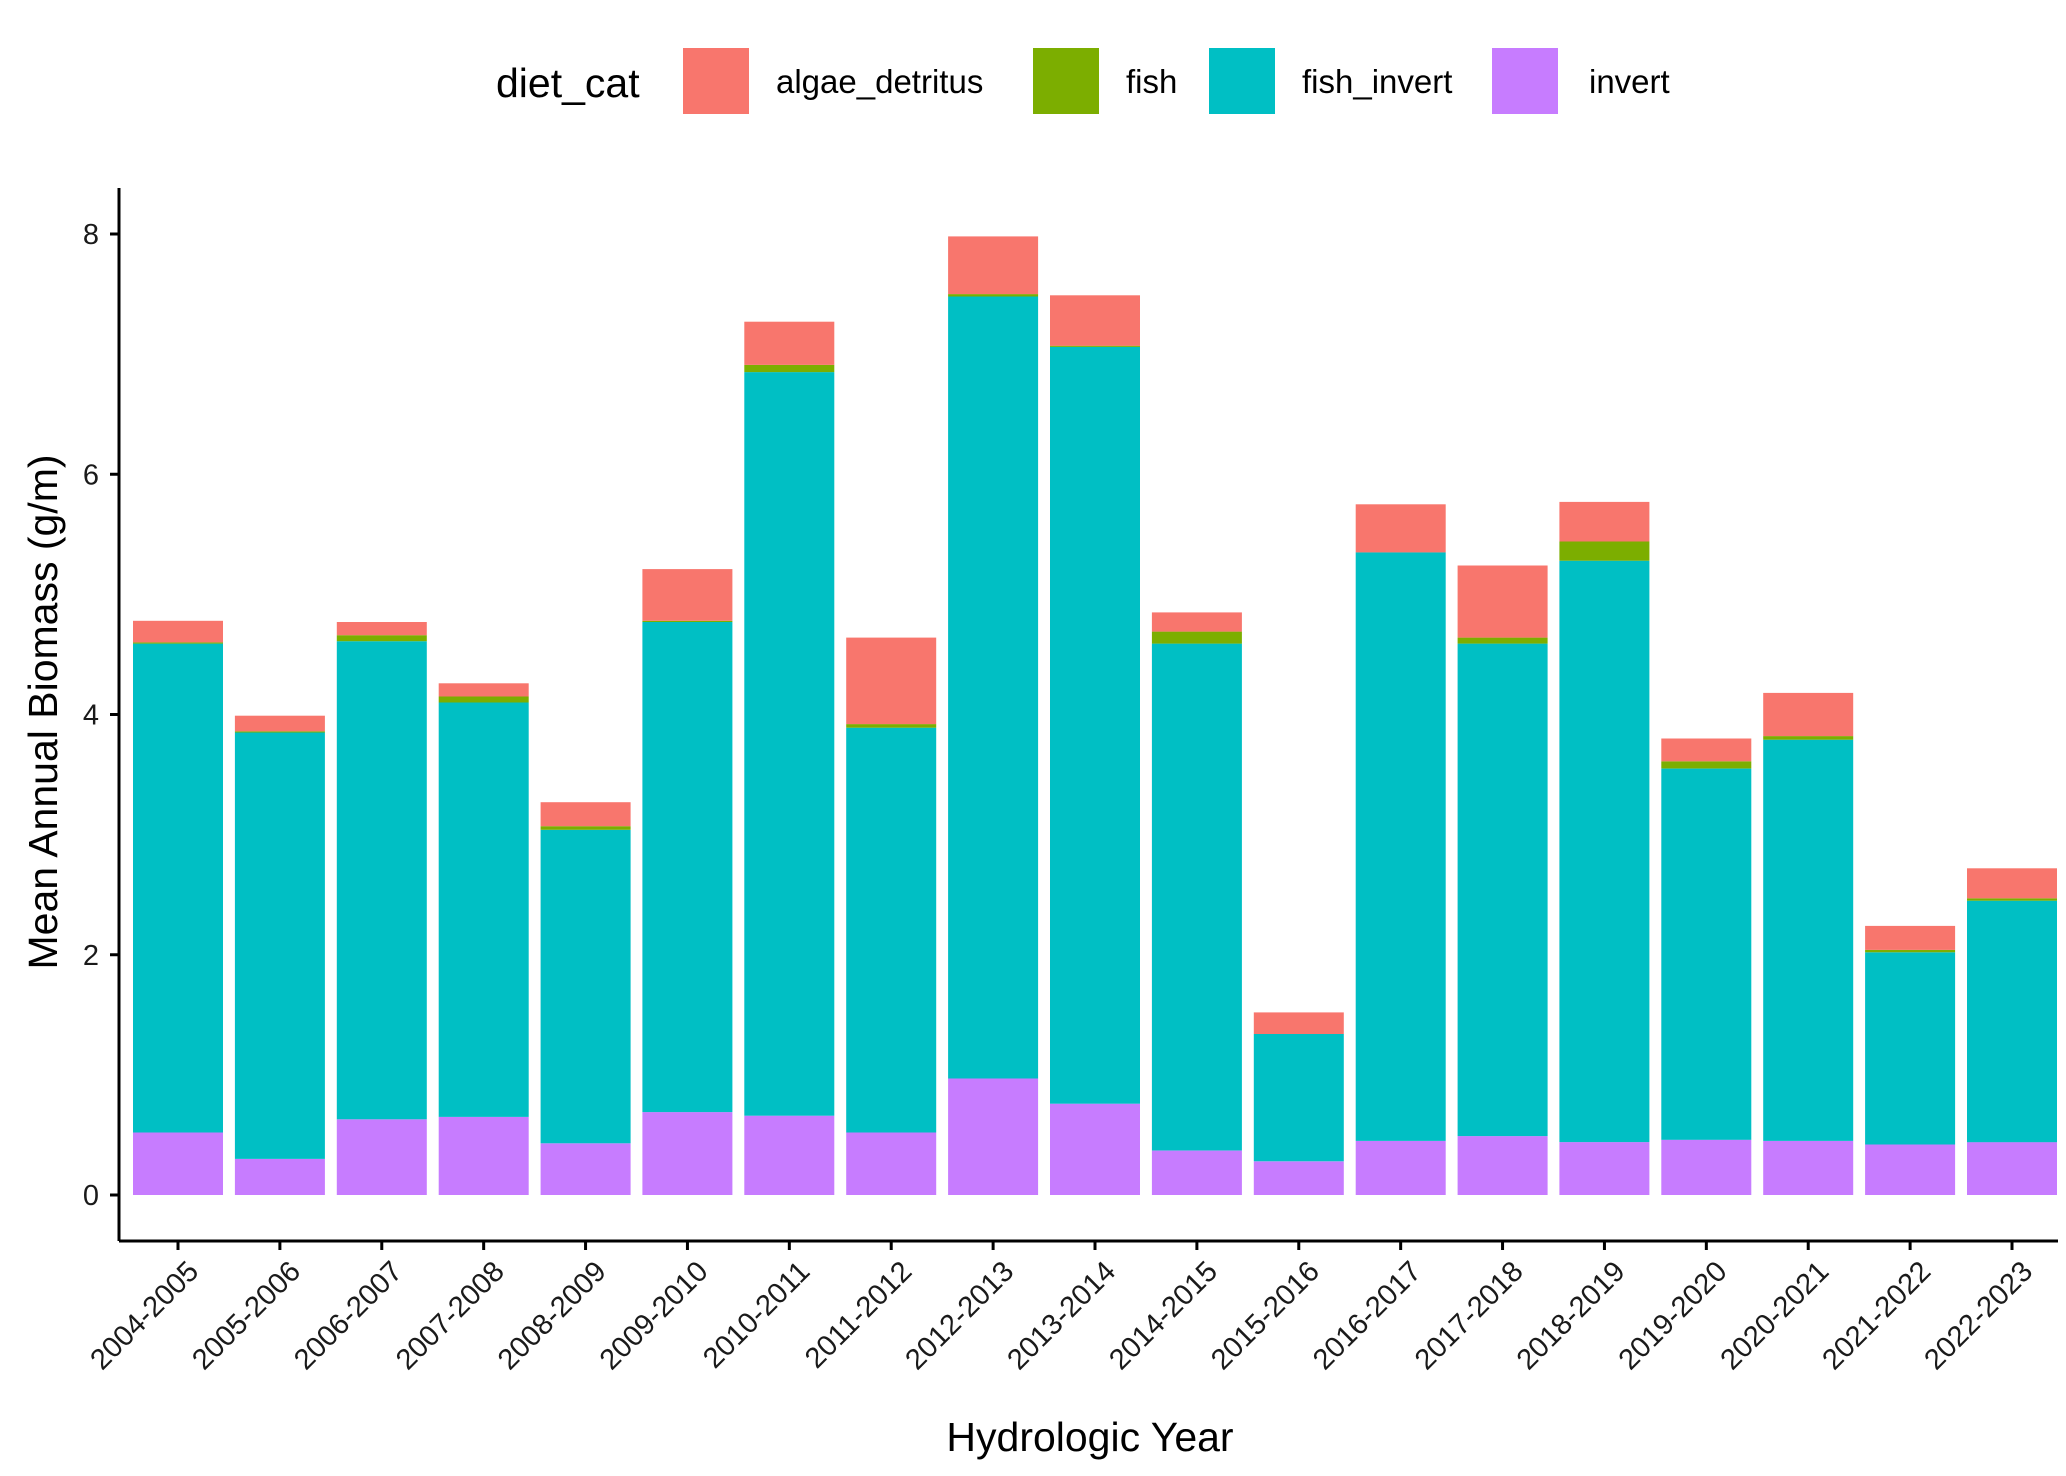 This screenshot has width=2066, height=1476. I want to click on bar-fish-invert-2012-2013, so click(993, 687).